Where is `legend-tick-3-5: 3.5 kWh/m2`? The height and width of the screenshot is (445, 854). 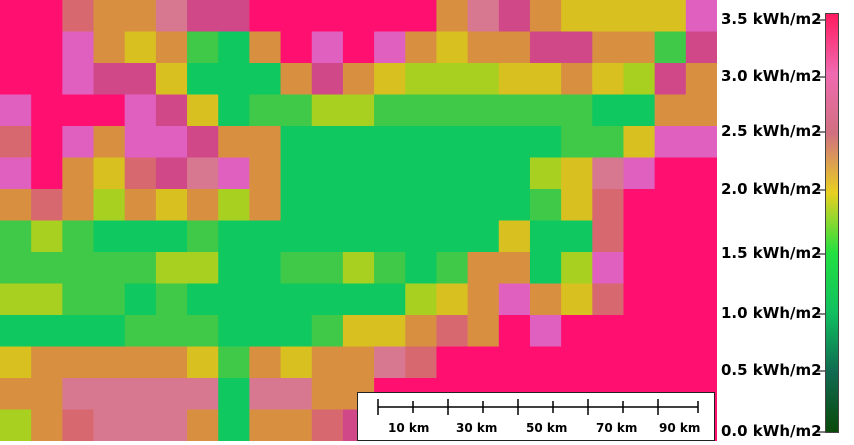 legend-tick-3-5: 3.5 kWh/m2 is located at coordinates (771, 19).